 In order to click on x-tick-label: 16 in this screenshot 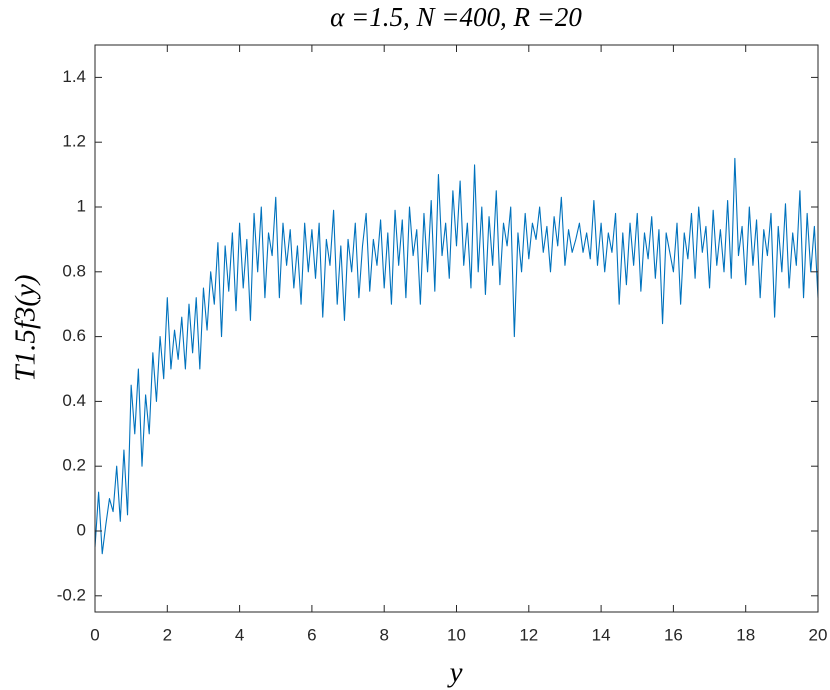, I will do `click(673, 634)`.